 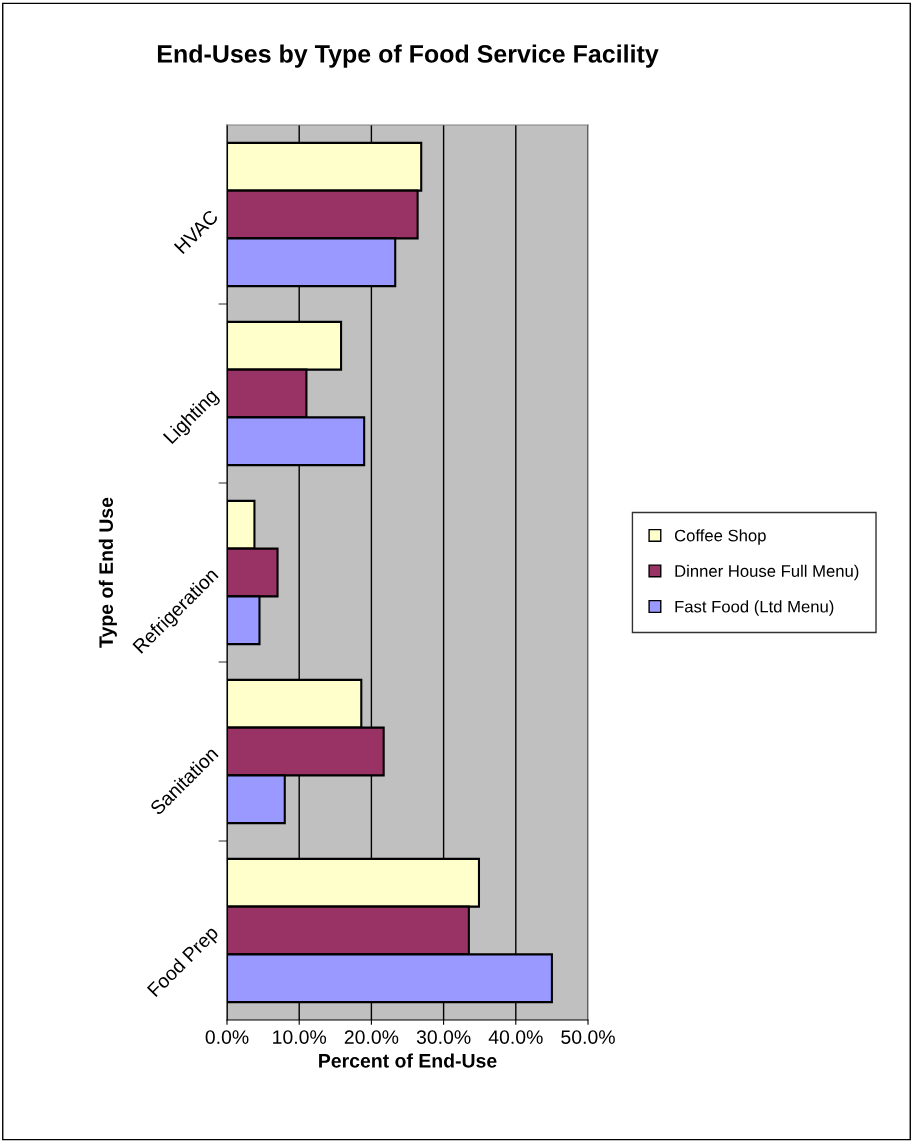 I want to click on legend-label: Dinner House Full Menu), so click(x=767, y=572).